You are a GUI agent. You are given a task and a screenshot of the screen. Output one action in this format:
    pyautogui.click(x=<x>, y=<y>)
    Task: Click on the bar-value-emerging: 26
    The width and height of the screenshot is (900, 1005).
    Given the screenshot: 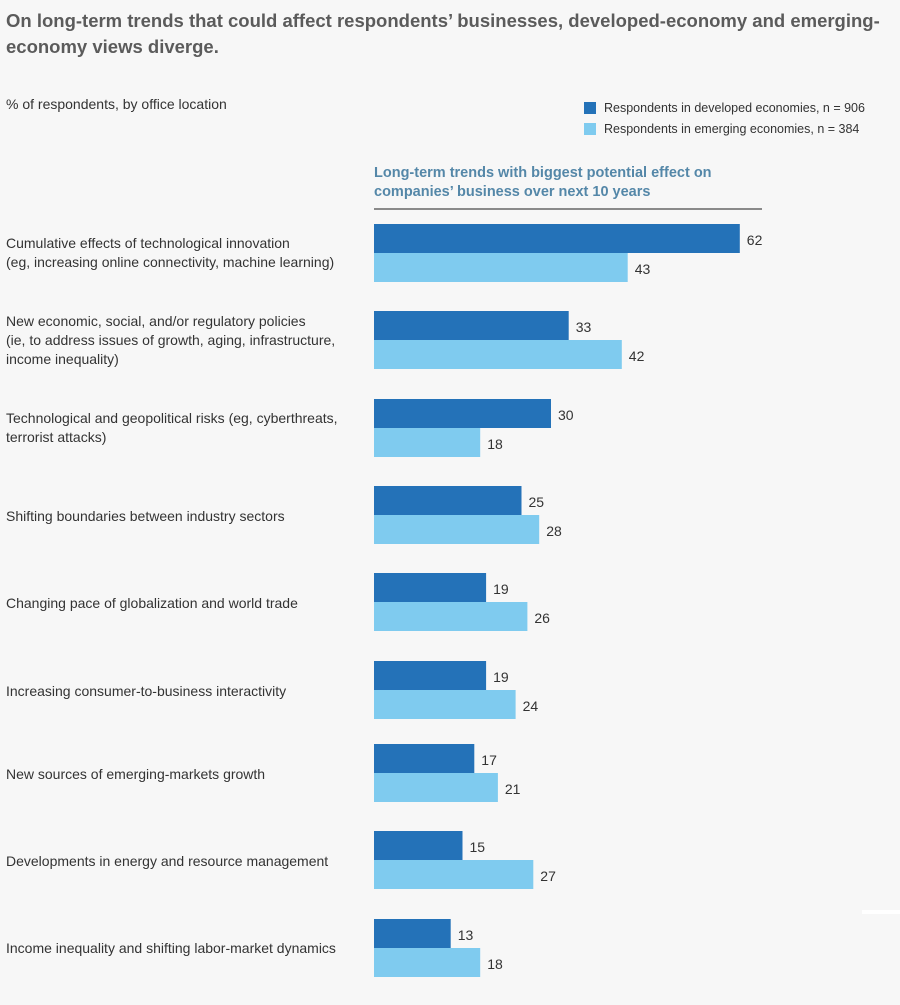 What is the action you would take?
    pyautogui.click(x=542, y=618)
    